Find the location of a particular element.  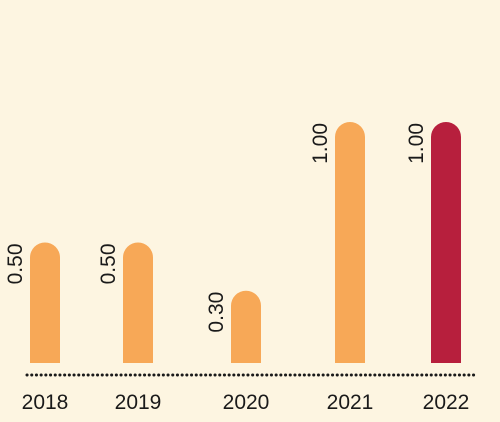

bar-2021 is located at coordinates (350, 242).